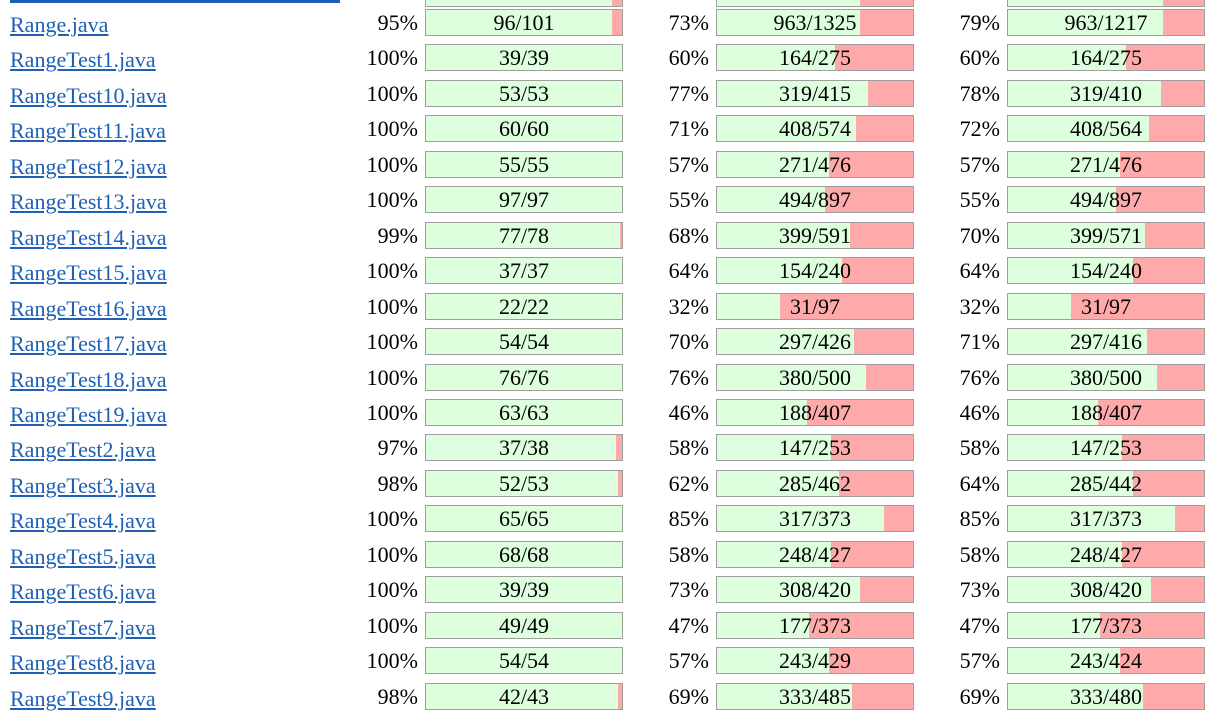 This screenshot has height=715, width=1219. What do you see at coordinates (83, 521) in the screenshot?
I see `file-link: RangeTest4.java` at bounding box center [83, 521].